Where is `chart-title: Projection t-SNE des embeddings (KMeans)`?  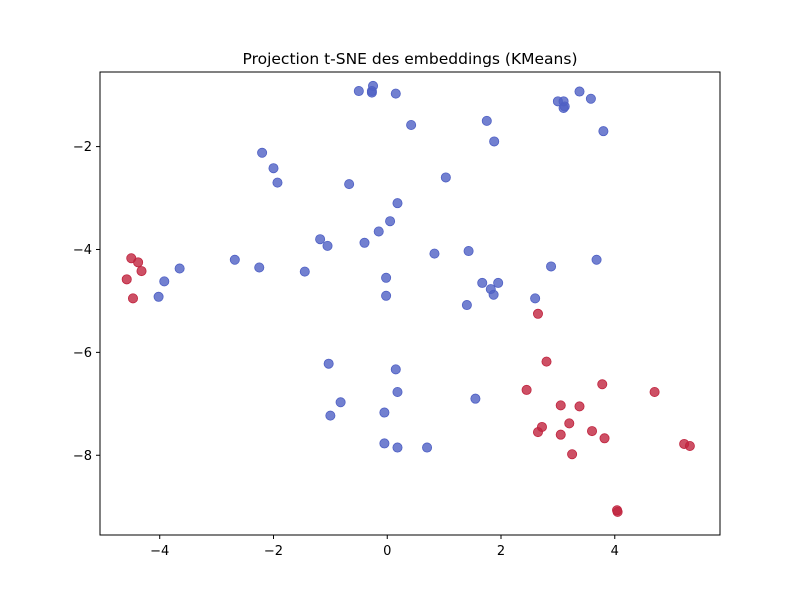
chart-title: Projection t-SNE des embeddings (KMeans) is located at coordinates (410, 59).